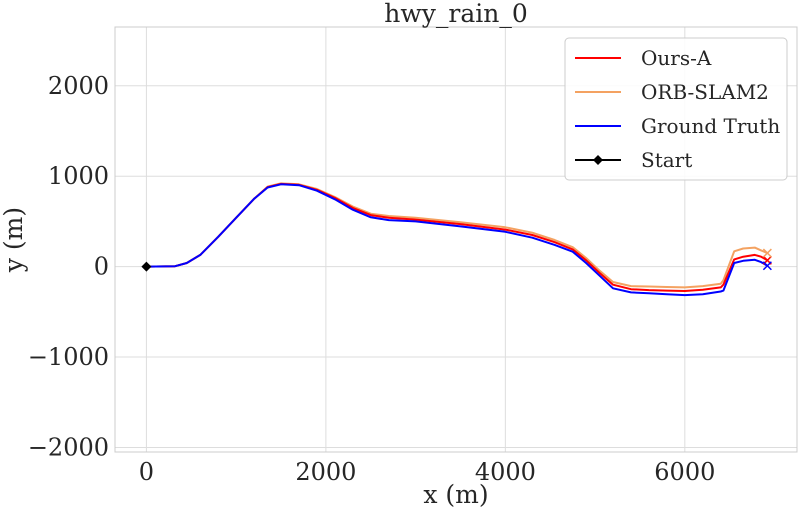 The height and width of the screenshot is (511, 799). I want to click on legend-label: ORB-SLAM2, so click(705, 92).